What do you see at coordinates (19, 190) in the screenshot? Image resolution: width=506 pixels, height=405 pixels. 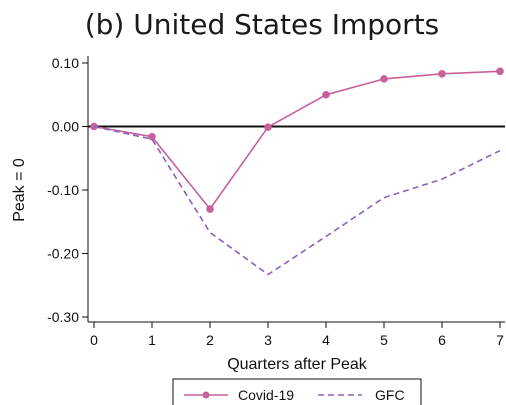 I see `y-axis-label: Peak = 0` at bounding box center [19, 190].